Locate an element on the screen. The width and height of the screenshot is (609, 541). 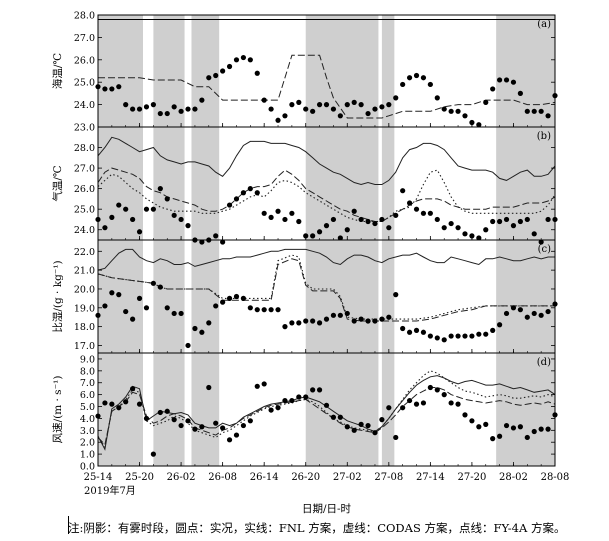
y-tick-label: 9.0 is located at coordinates (87, 359).